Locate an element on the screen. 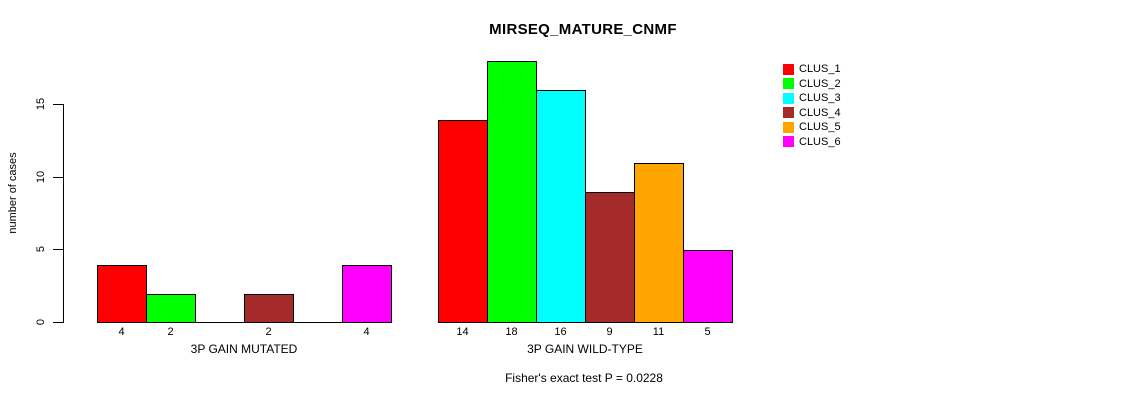 This screenshot has width=1140, height=400. y-tick-label: 0 is located at coordinates (41, 322).